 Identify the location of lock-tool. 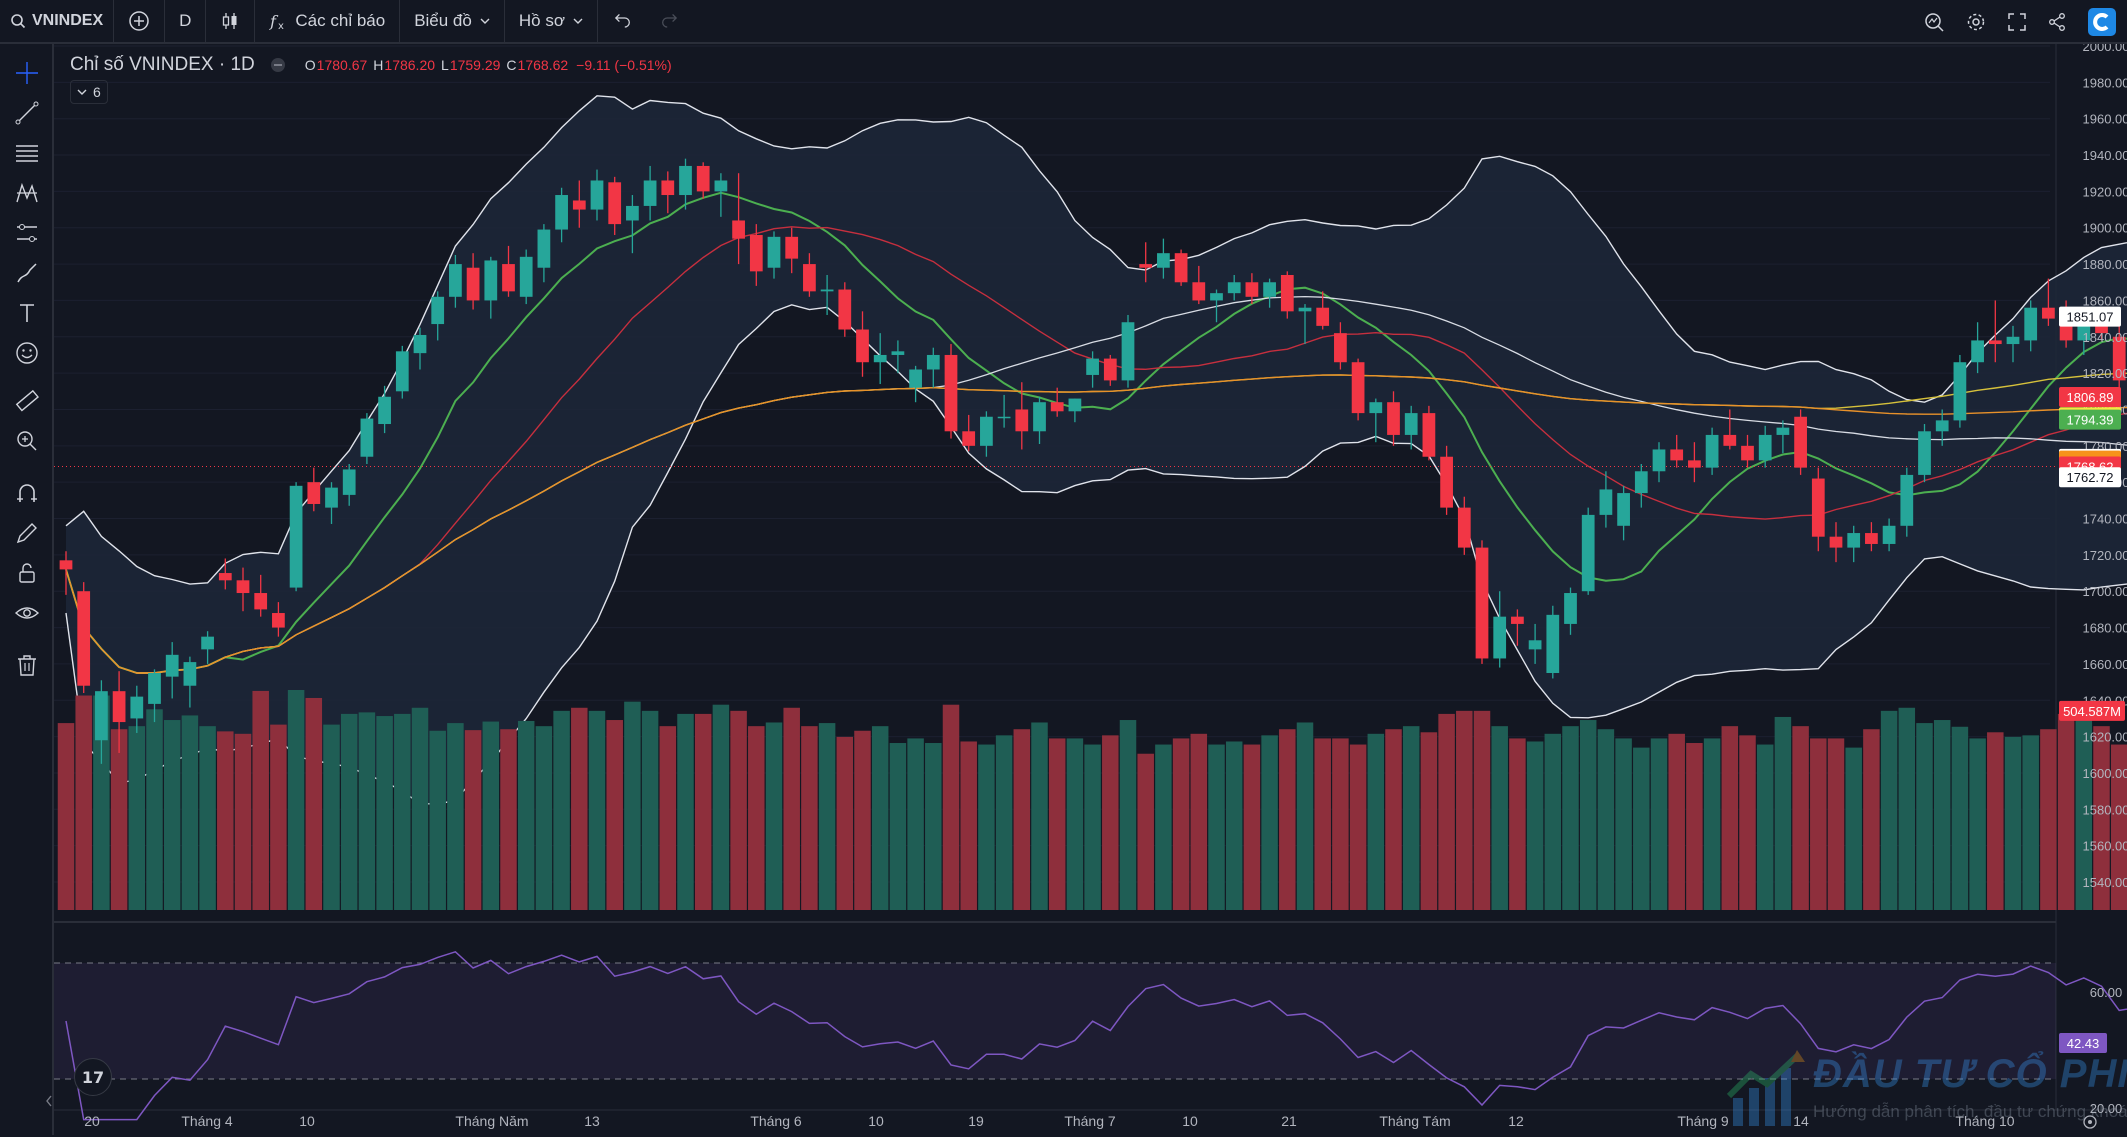
(27, 573).